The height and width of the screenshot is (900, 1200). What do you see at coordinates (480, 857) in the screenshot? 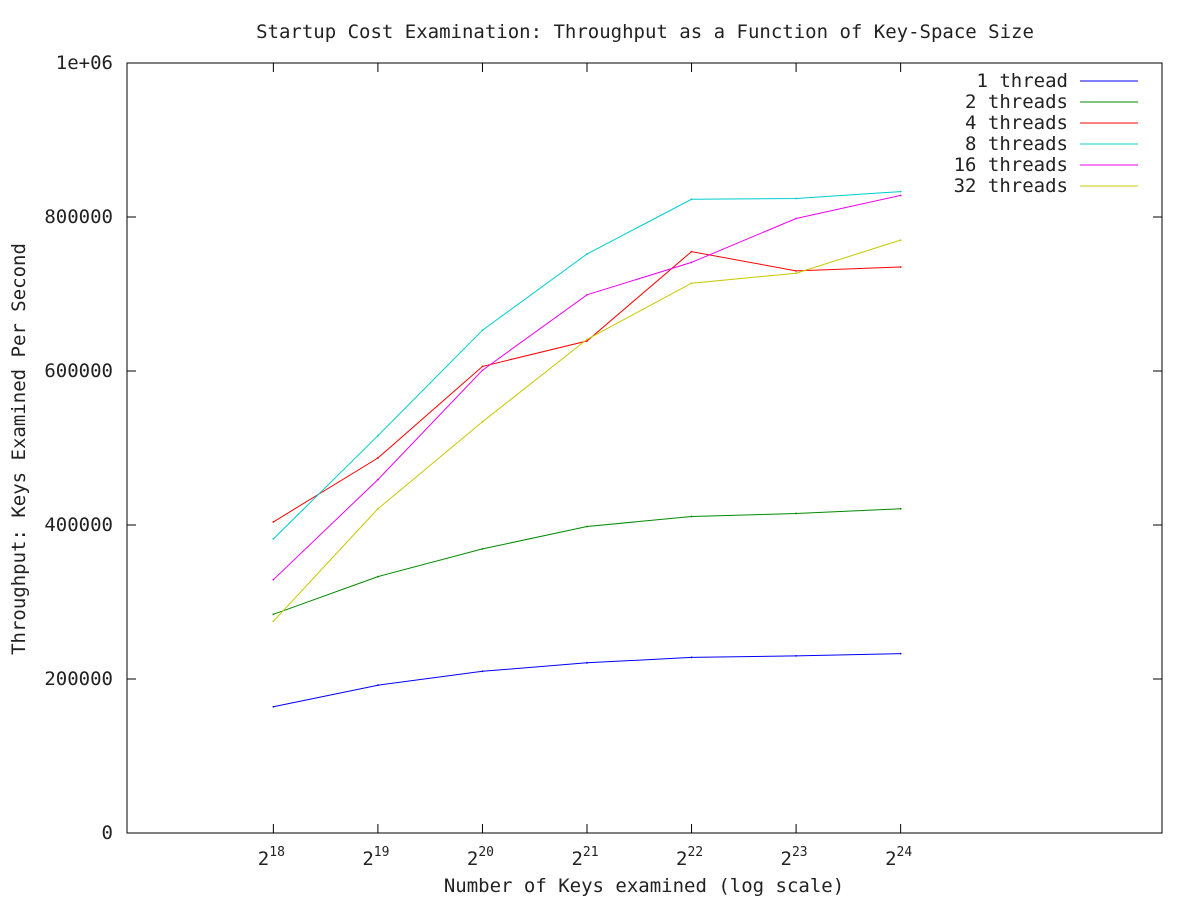
I see `x-tick-label: 220` at bounding box center [480, 857].